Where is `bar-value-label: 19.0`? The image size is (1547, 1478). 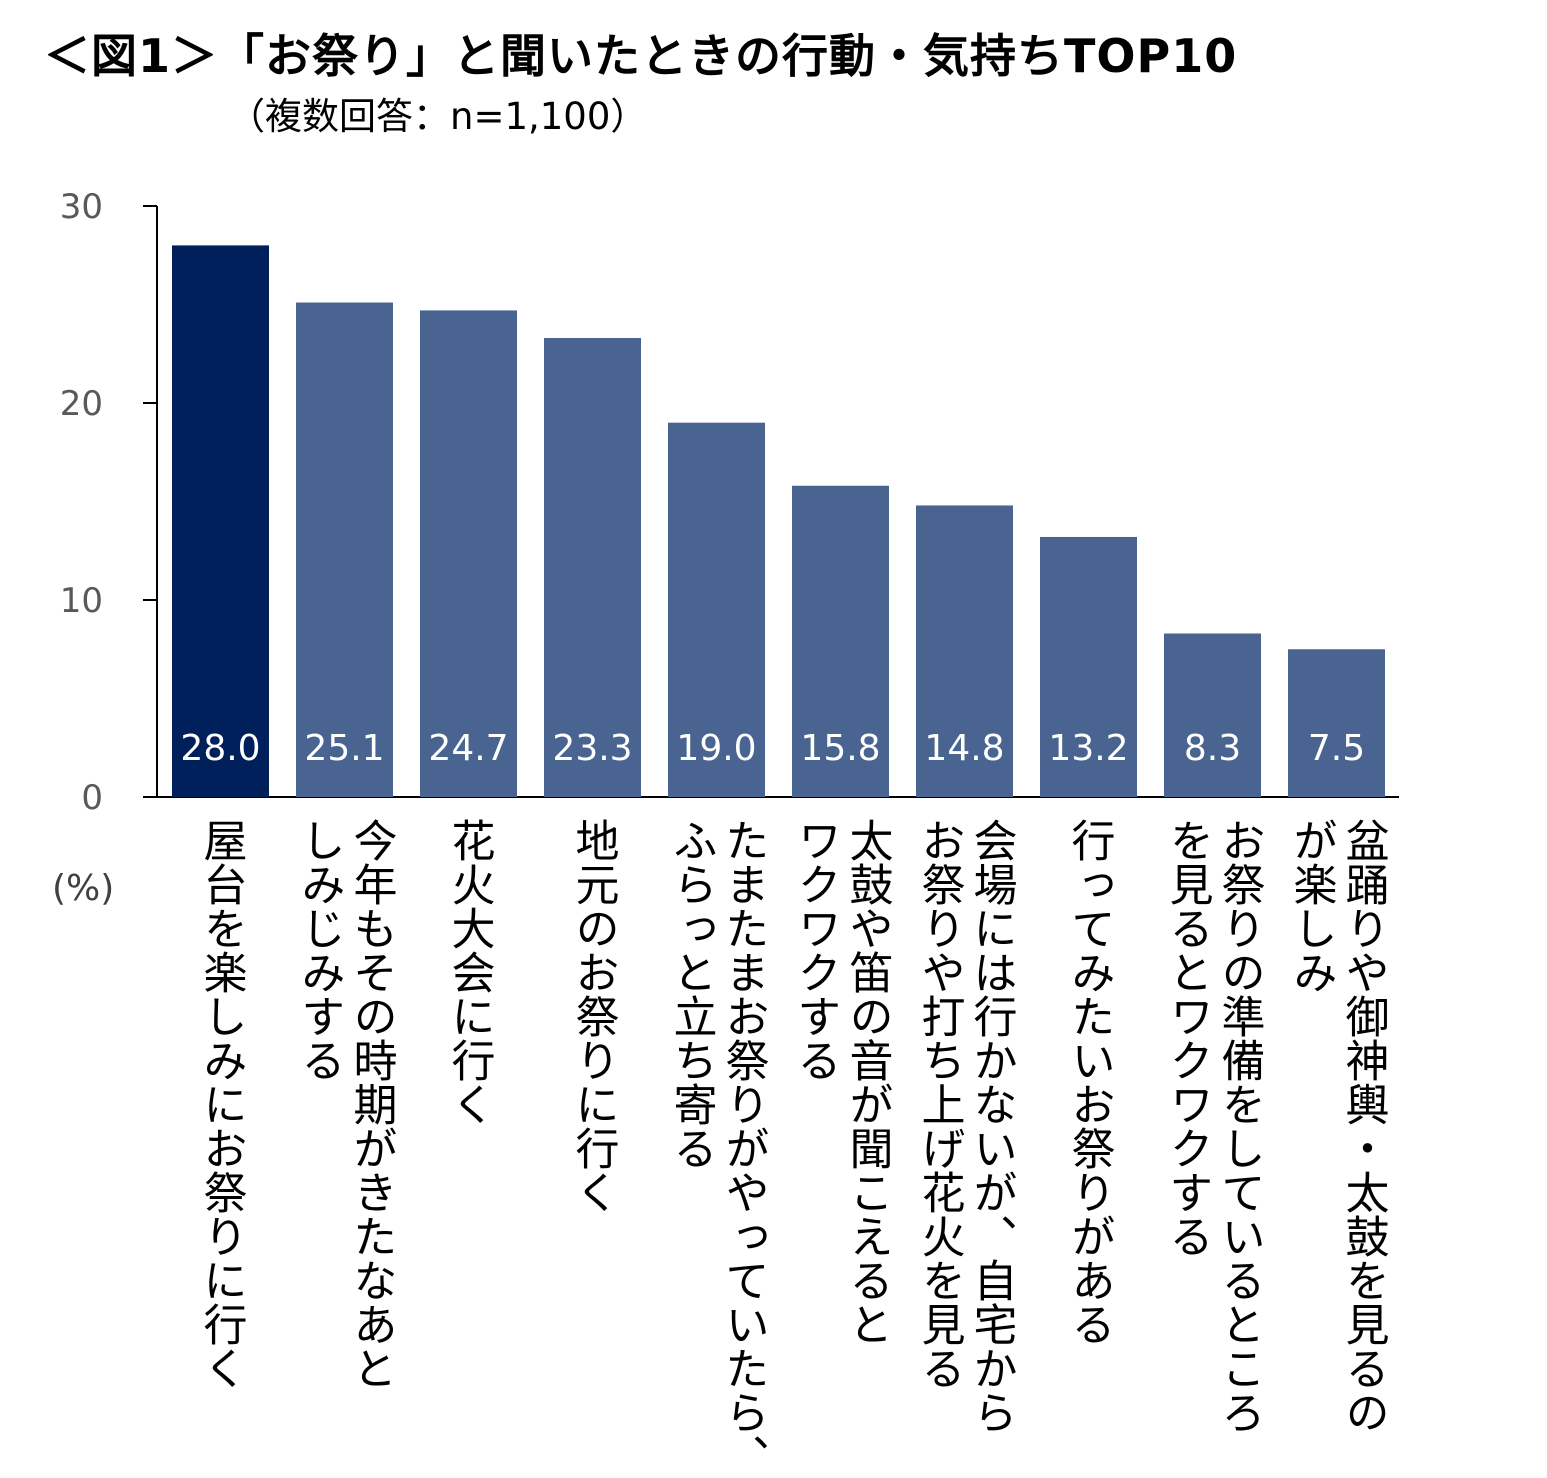 bar-value-label: 19.0 is located at coordinates (716, 748).